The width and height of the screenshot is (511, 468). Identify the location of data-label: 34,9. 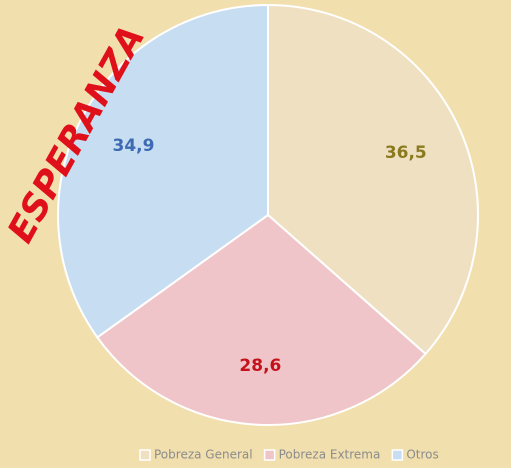
(134, 146).